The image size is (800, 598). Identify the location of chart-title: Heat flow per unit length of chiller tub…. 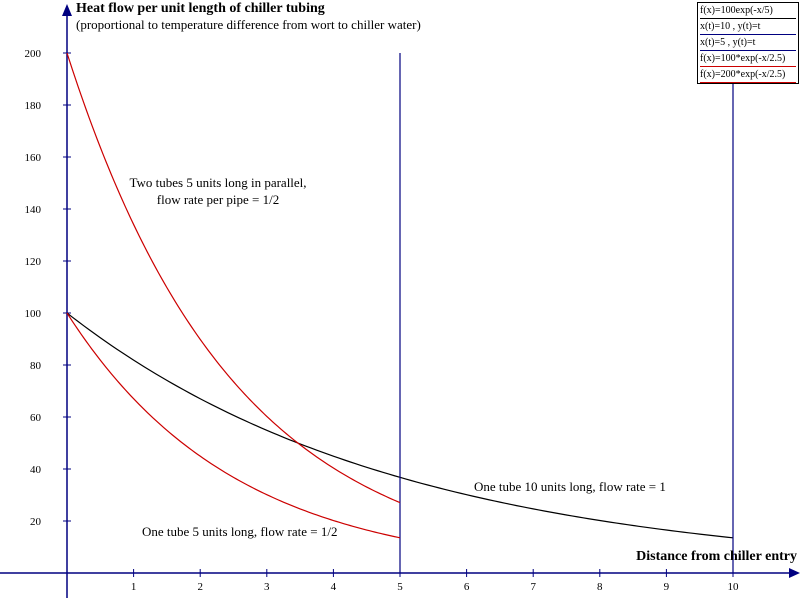
(200, 8).